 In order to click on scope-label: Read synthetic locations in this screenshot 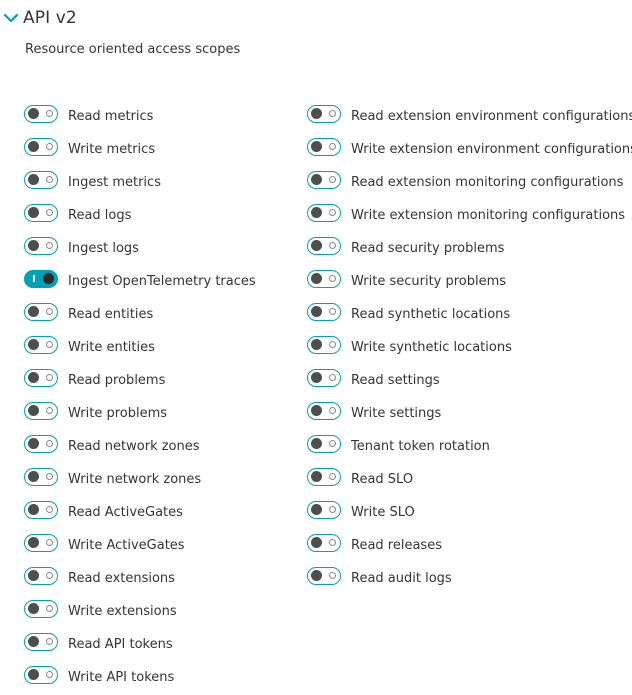, I will do `click(431, 314)`.